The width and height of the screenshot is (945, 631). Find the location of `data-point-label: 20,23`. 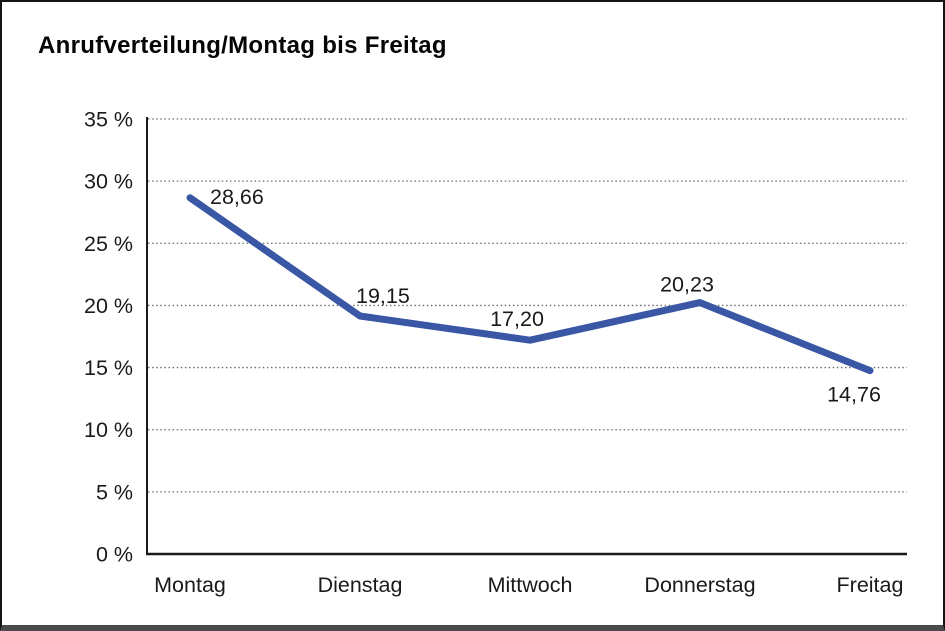

data-point-label: 20,23 is located at coordinates (687, 285).